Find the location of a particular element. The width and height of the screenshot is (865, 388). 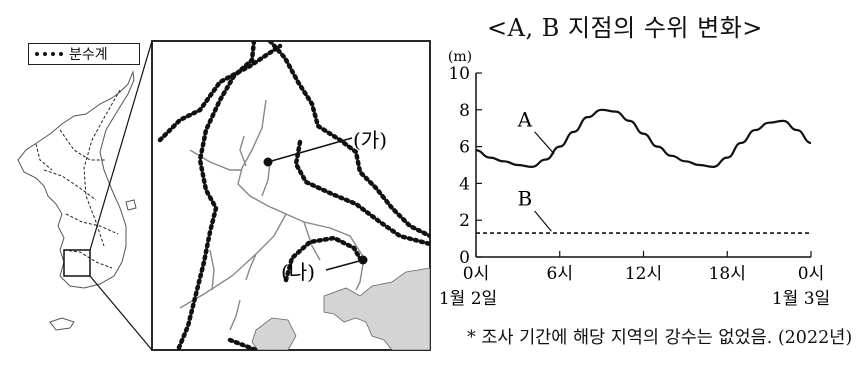

river-network is located at coordinates (272, 215).